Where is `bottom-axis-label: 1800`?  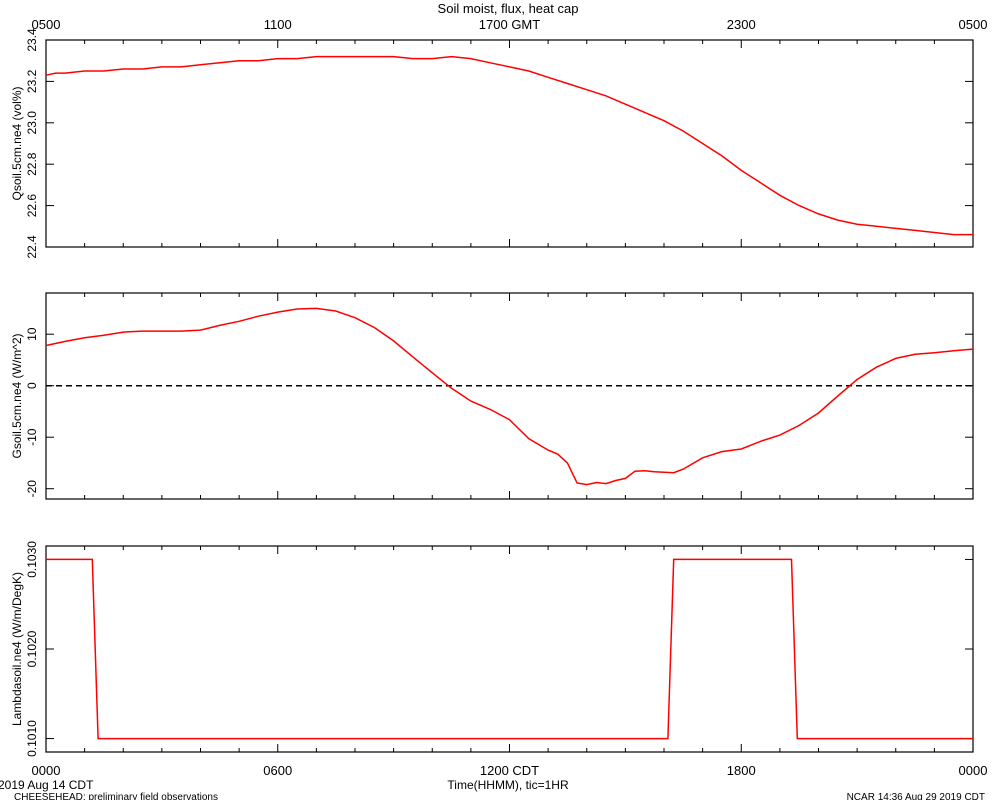 bottom-axis-label: 1800 is located at coordinates (741, 770).